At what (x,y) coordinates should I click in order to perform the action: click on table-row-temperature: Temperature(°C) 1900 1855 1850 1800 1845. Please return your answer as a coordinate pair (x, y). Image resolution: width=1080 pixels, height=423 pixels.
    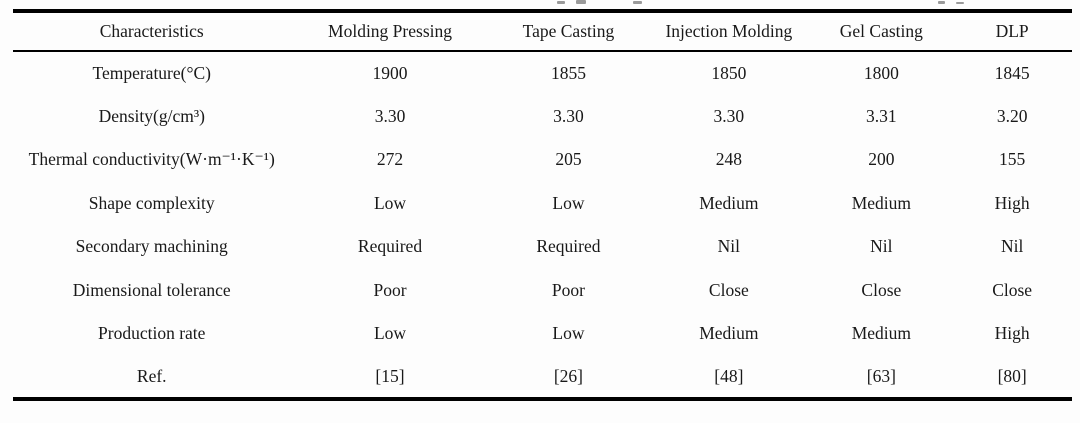
    Looking at the image, I should click on (542, 73).